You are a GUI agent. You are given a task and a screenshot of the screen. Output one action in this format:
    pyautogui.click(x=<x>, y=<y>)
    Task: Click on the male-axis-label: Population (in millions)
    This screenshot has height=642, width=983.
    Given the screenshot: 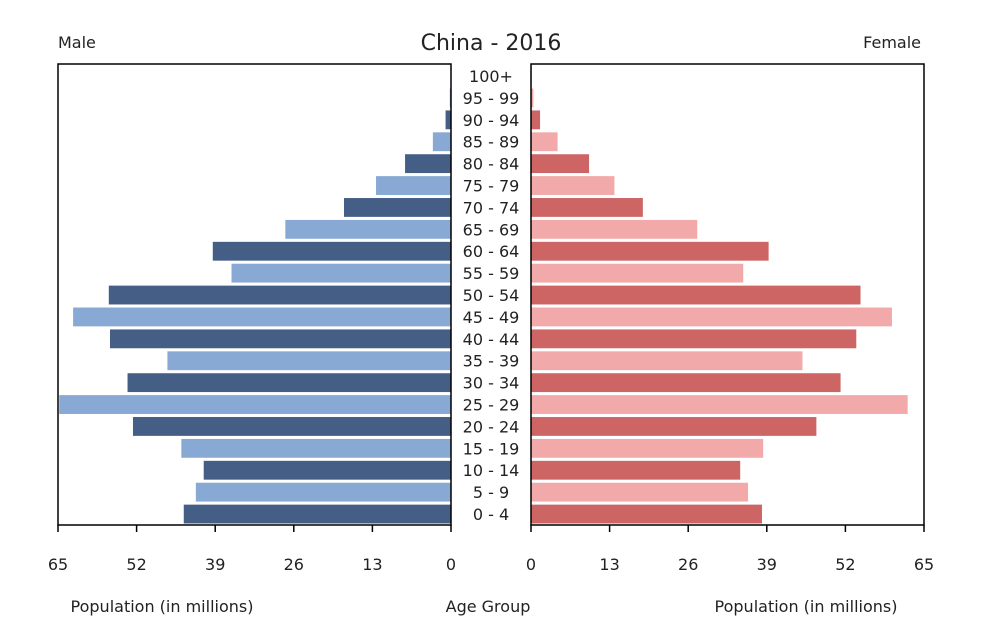 What is the action you would take?
    pyautogui.click(x=162, y=606)
    